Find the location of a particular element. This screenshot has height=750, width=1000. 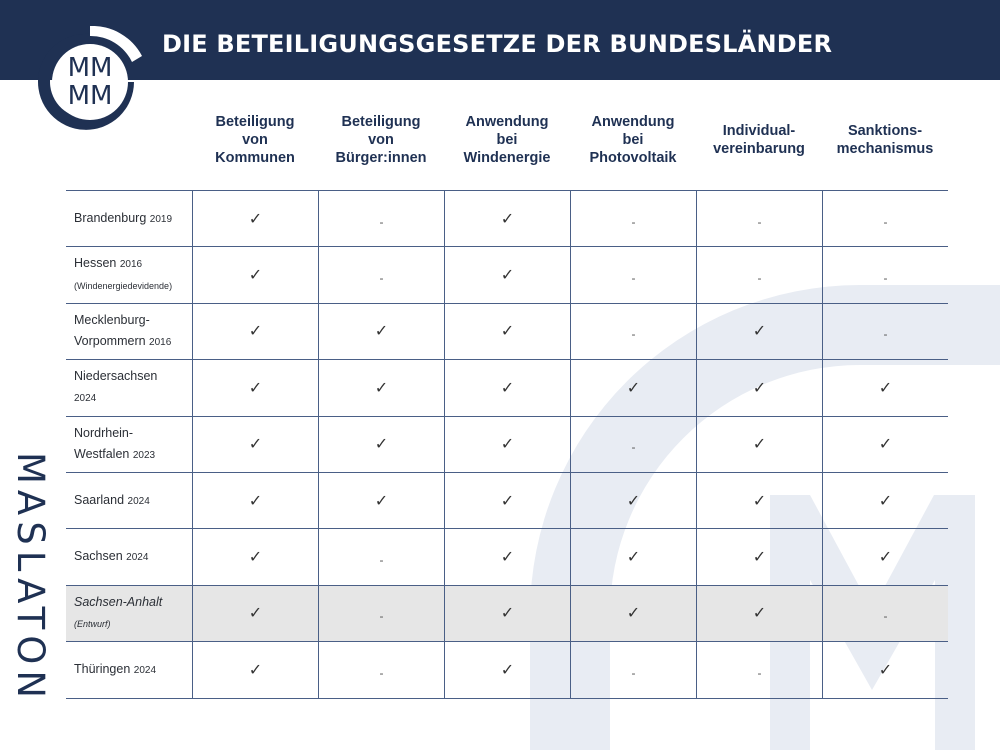

state-name-cell: Hessen 2016 (Windenergiedevidende) is located at coordinates (129, 274).